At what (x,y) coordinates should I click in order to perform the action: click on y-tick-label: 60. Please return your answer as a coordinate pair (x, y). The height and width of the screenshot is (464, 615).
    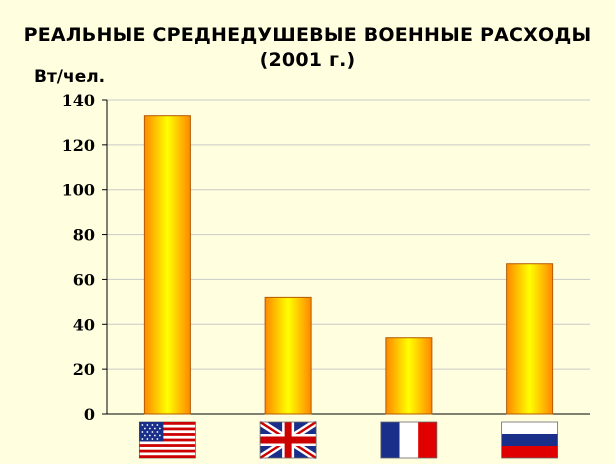
    Looking at the image, I should click on (84, 279).